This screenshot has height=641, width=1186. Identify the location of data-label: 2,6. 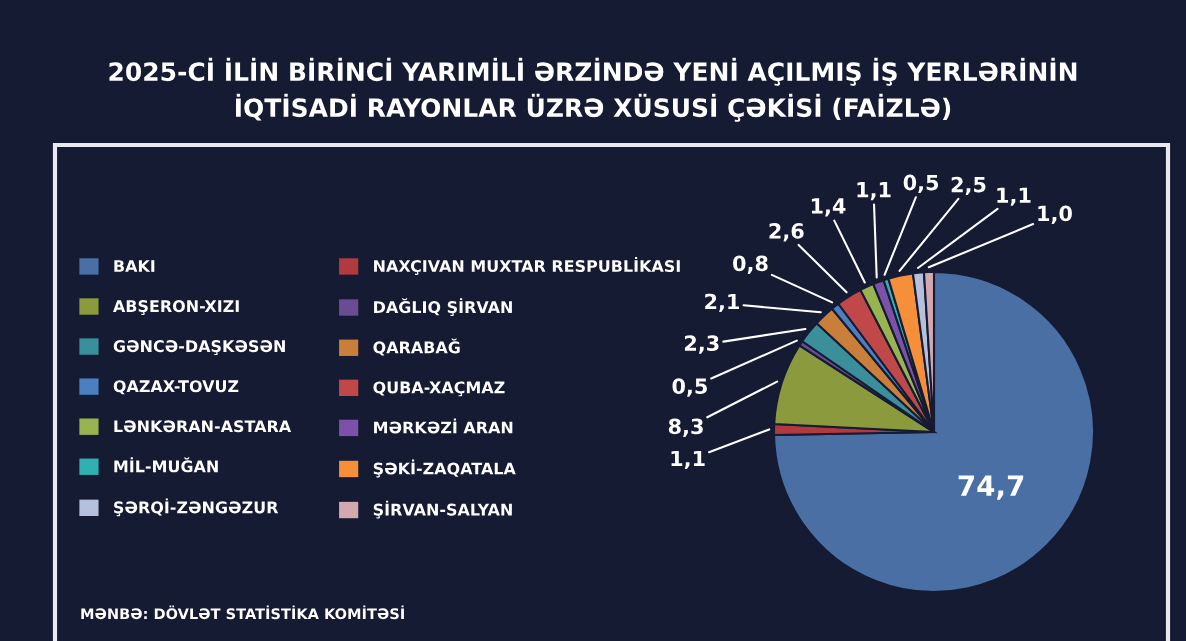
(786, 232).